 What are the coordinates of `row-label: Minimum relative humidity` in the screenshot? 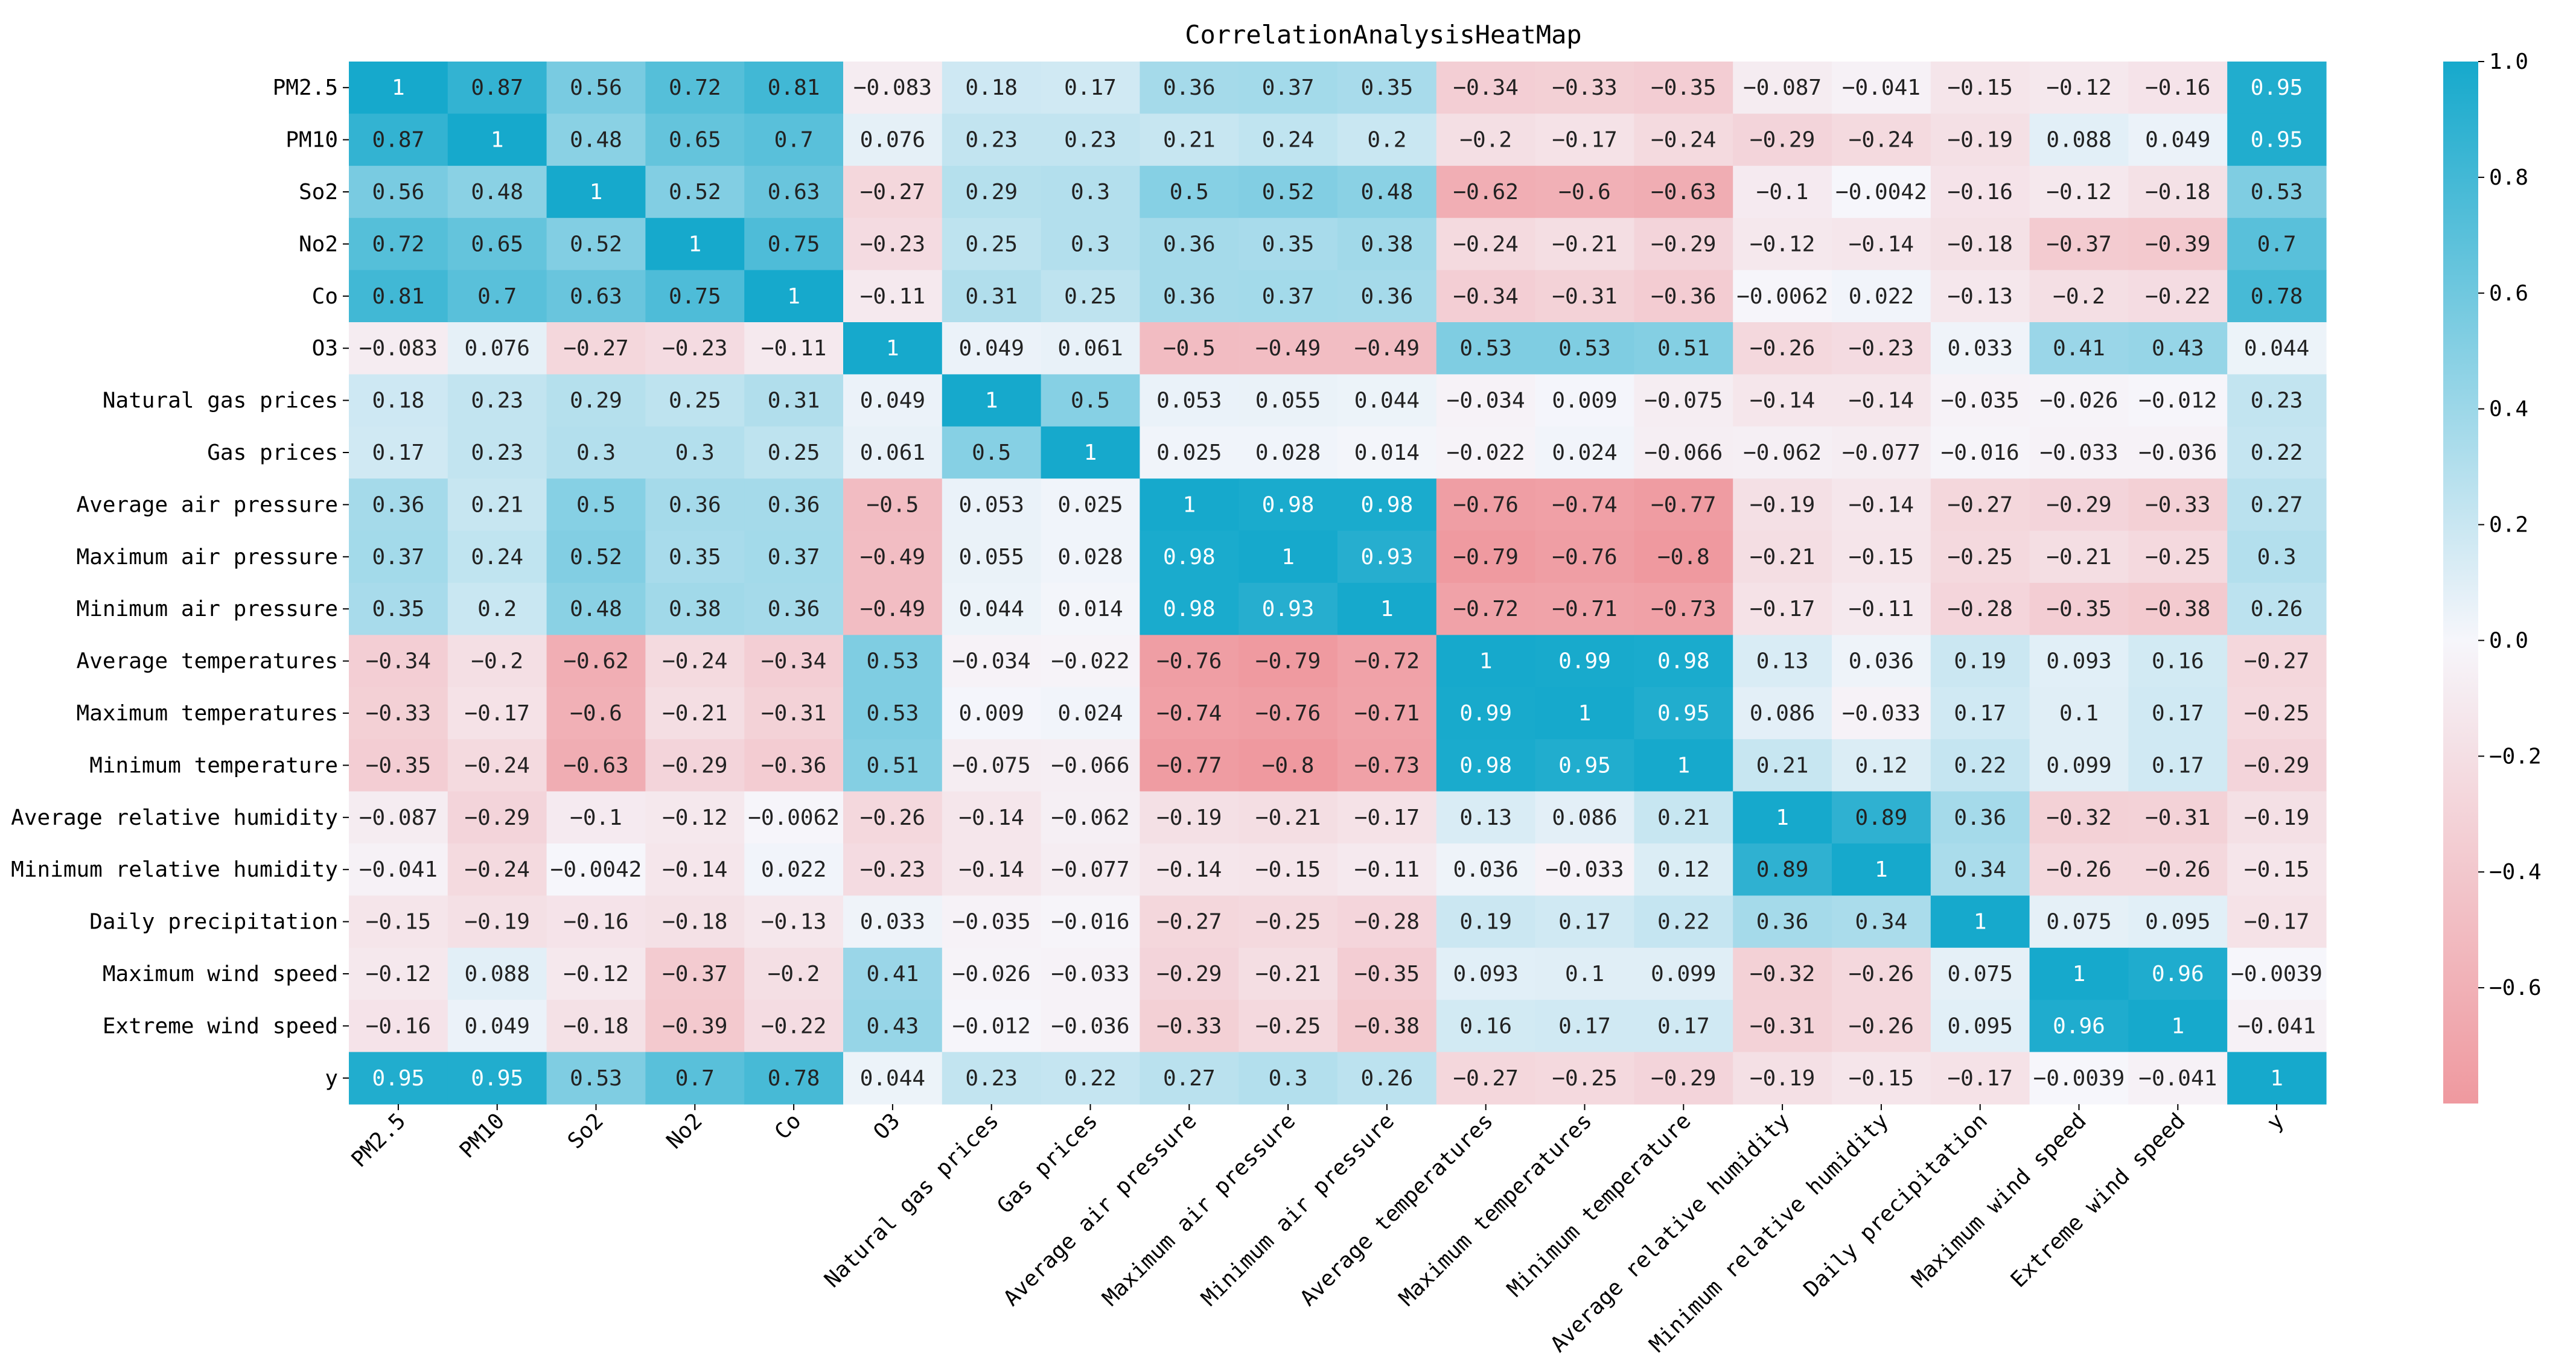 It's located at (174, 869).